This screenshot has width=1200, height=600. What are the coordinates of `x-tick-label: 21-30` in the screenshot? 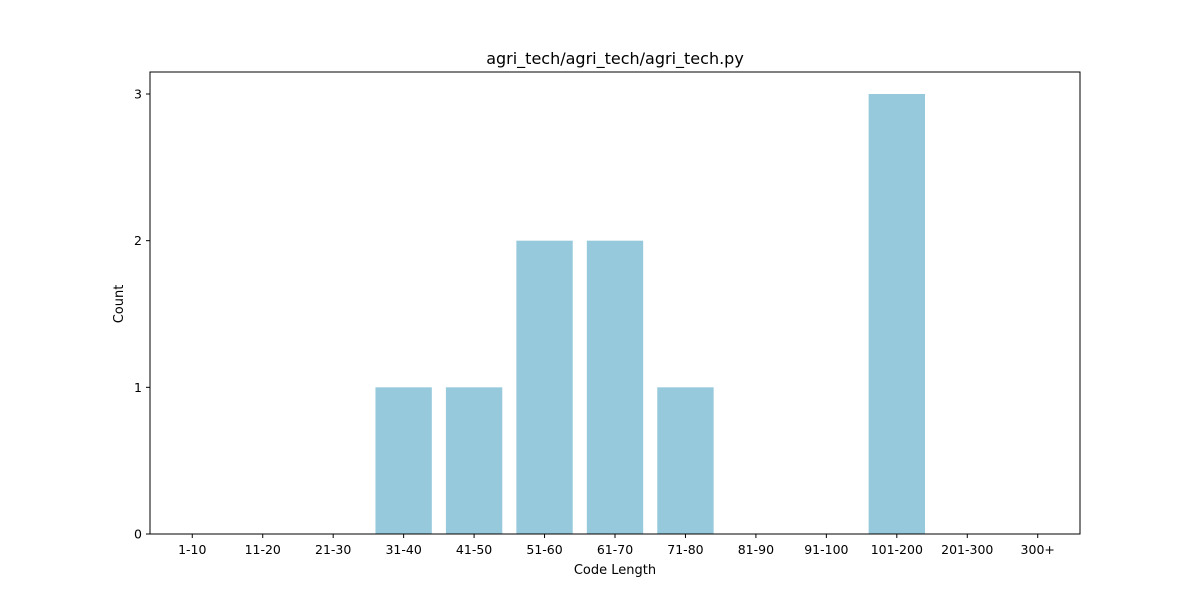 It's located at (333, 549).